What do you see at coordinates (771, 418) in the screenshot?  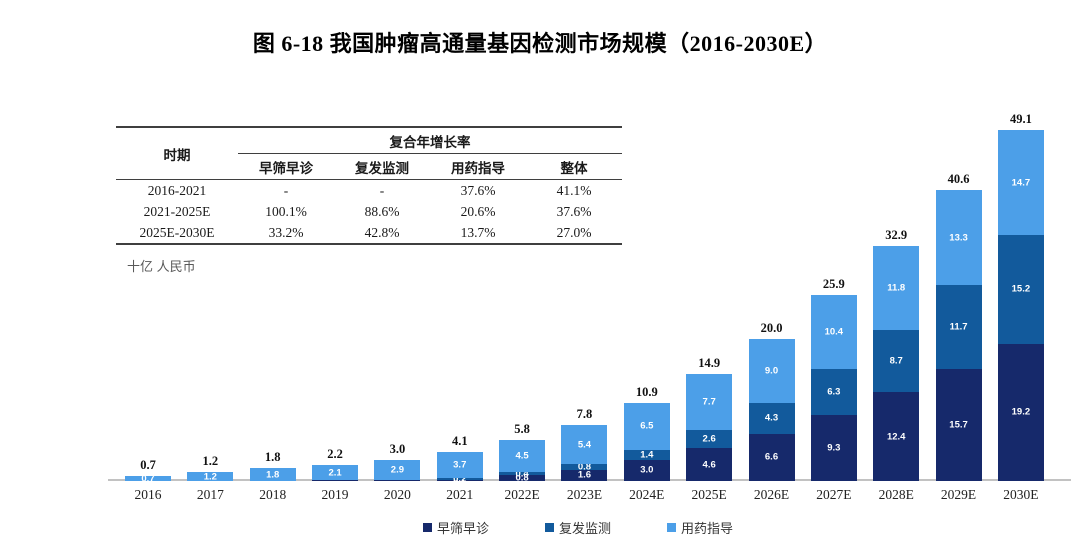 I see `bar-segment-label: 4.3` at bounding box center [771, 418].